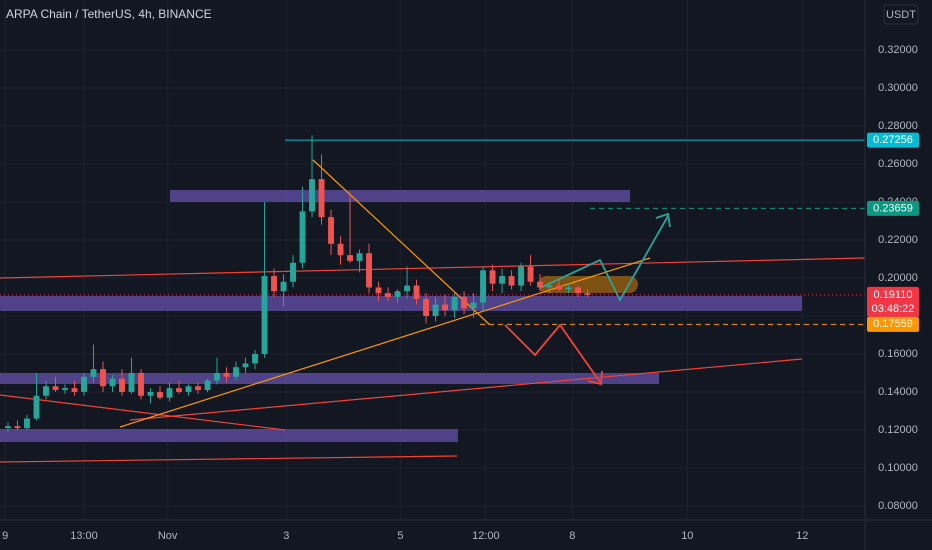  Describe the element at coordinates (893, 140) in the screenshot. I see `price-tag-label: 0.27256` at that location.